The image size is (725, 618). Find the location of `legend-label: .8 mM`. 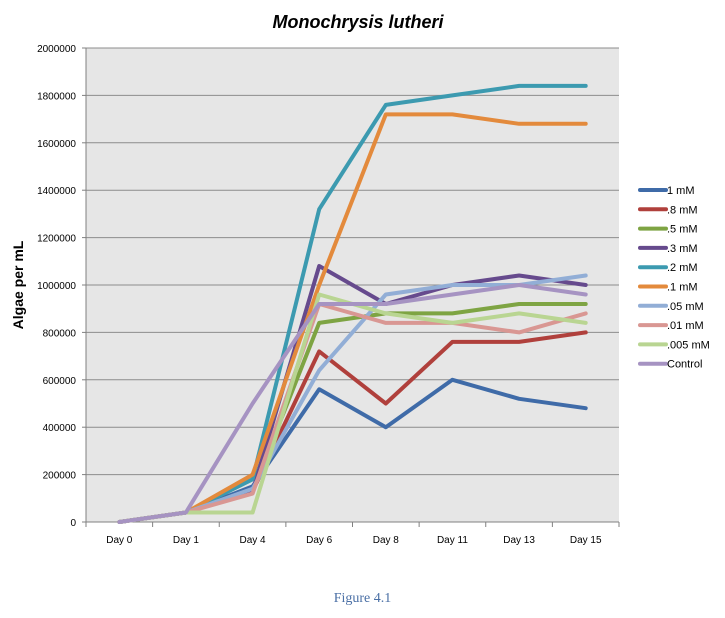

legend-label: .8 mM is located at coordinates (682, 210).